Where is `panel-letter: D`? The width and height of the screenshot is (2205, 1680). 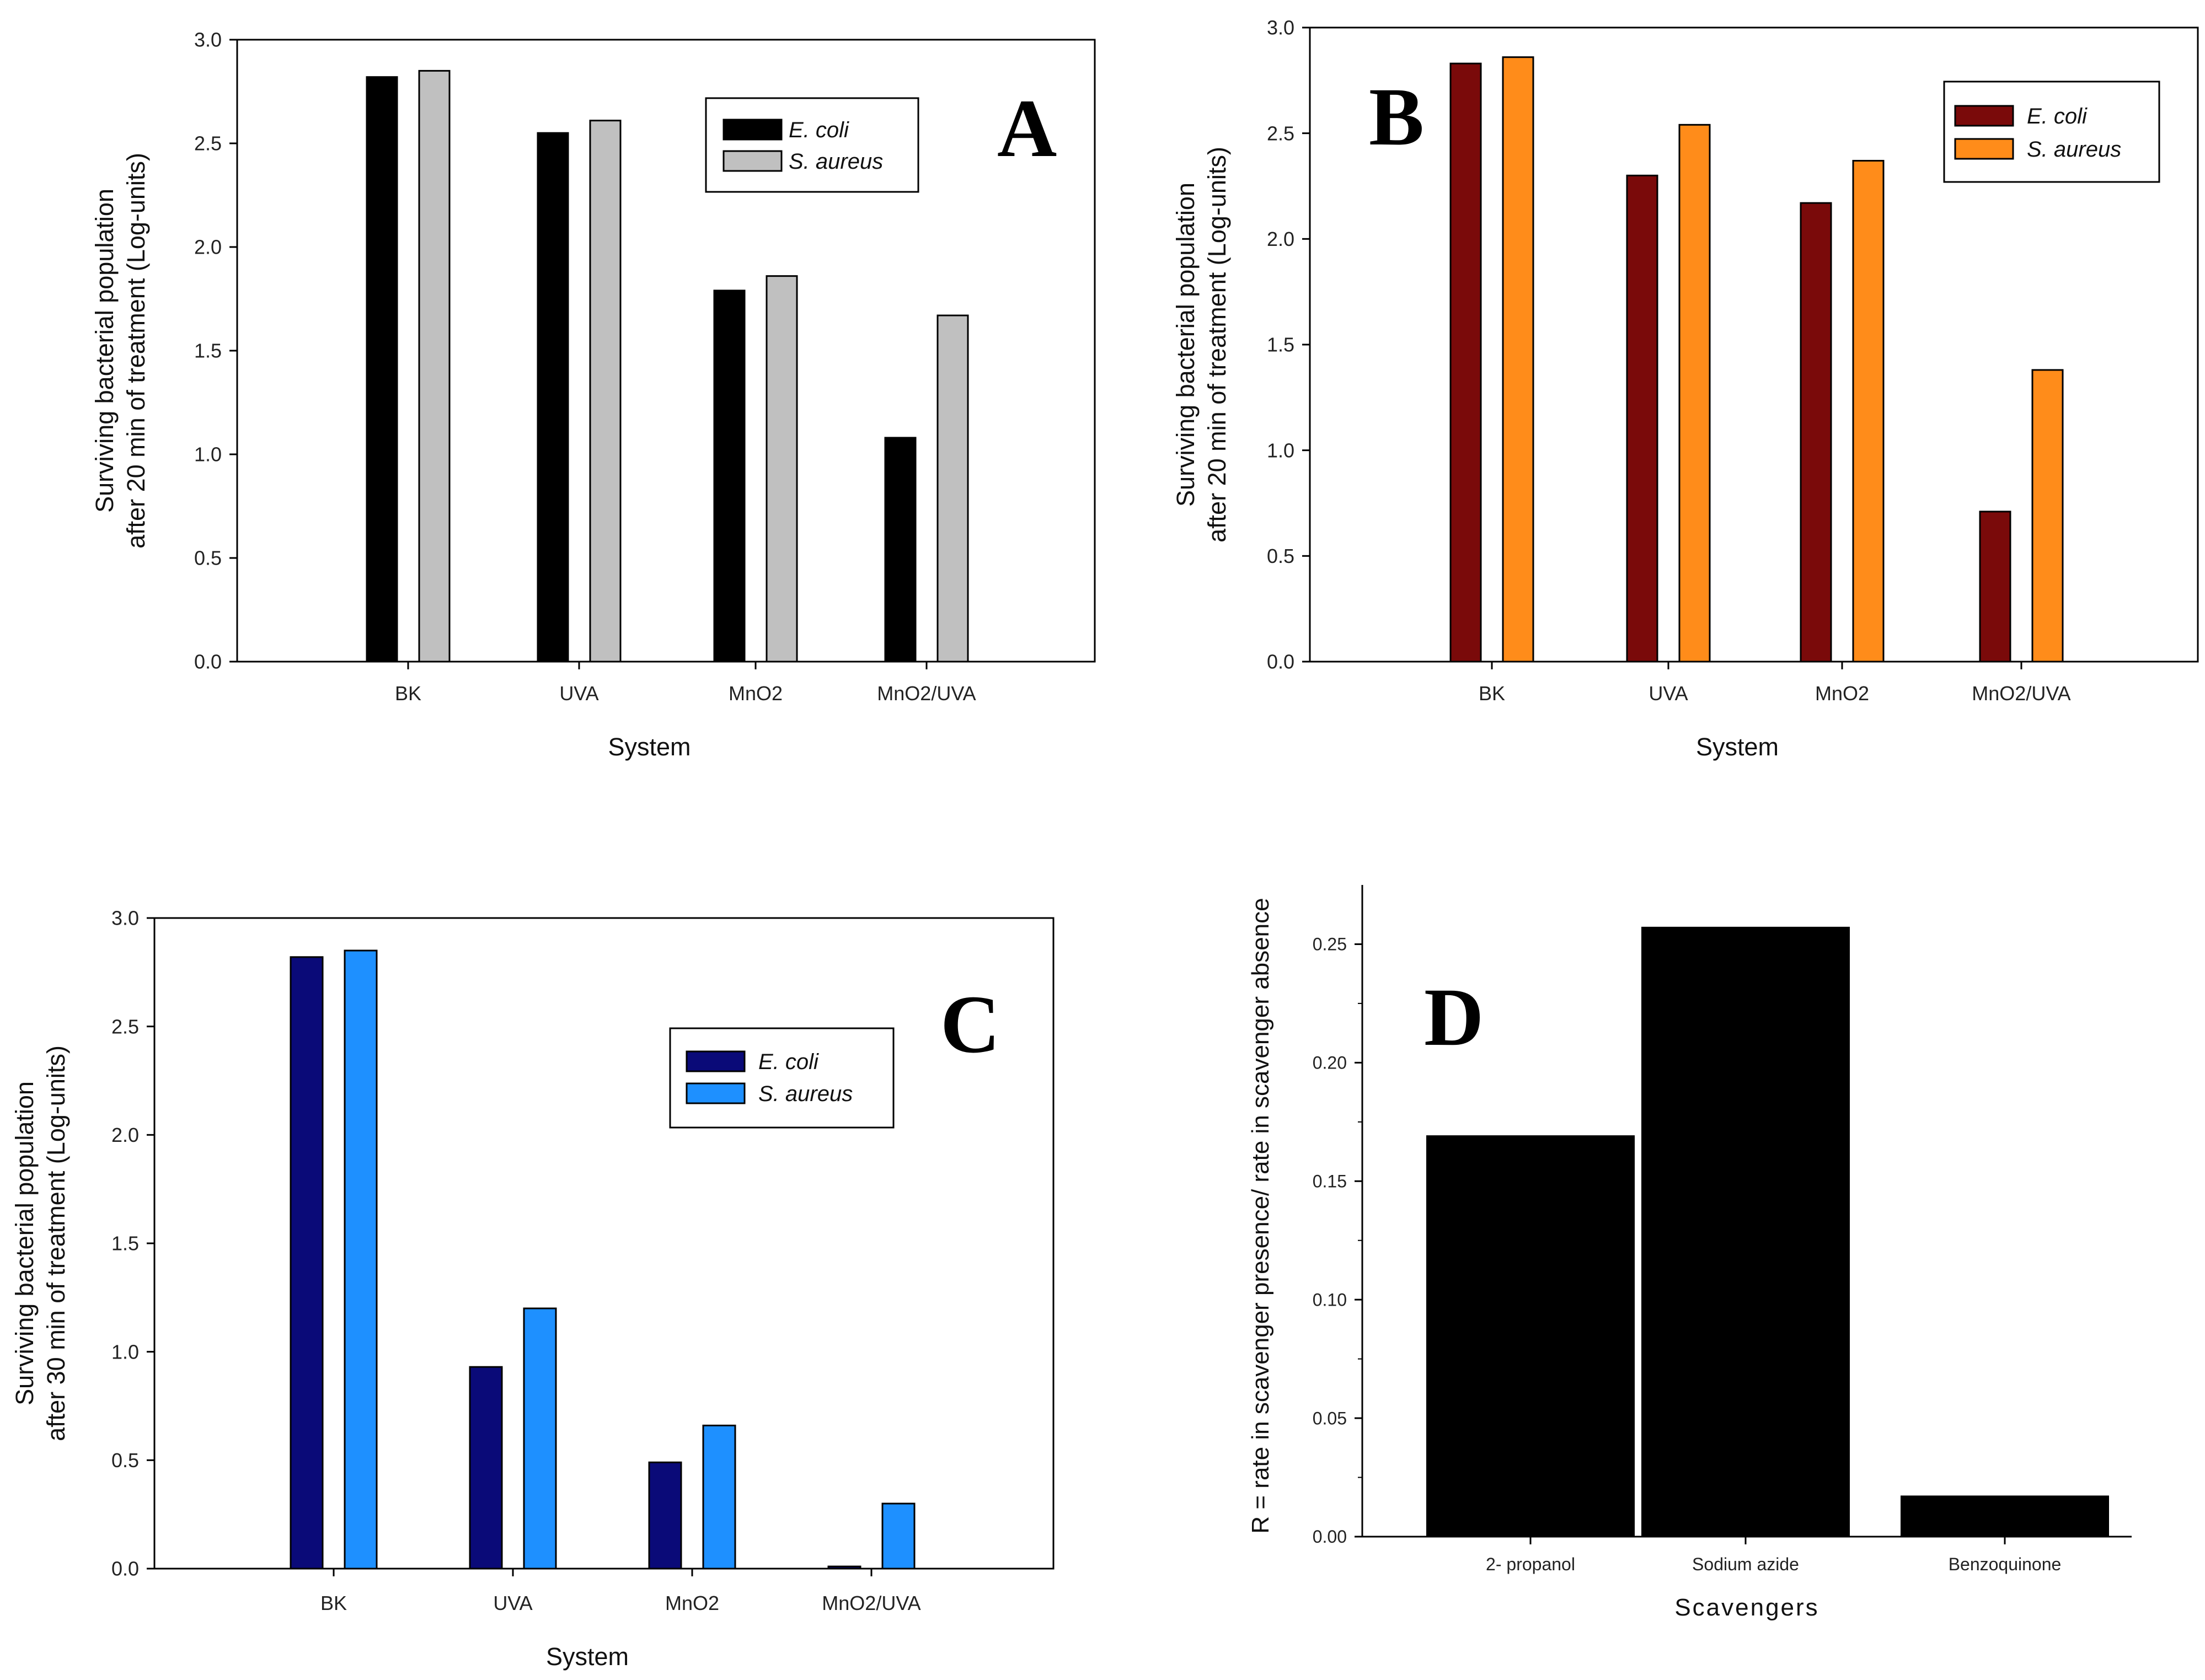
panel-letter: D is located at coordinates (1454, 1017).